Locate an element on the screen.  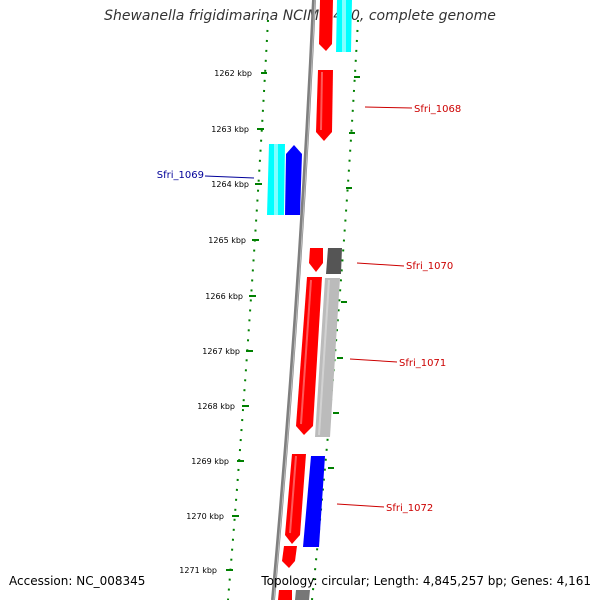
tick-line-left is located at coordinates (248, 309).